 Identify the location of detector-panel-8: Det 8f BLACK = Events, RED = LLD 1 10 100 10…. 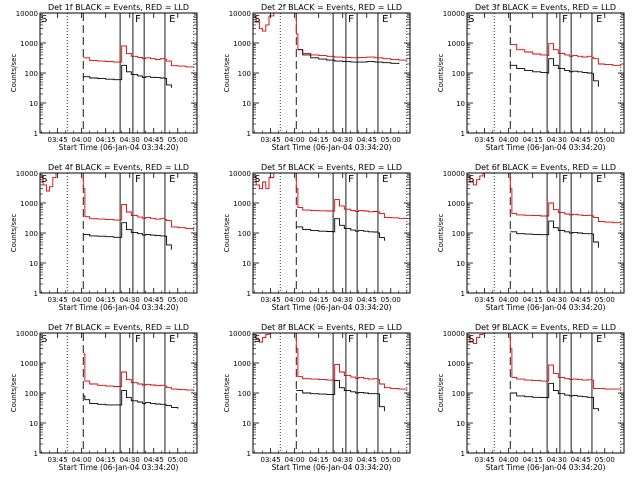
(317, 397).